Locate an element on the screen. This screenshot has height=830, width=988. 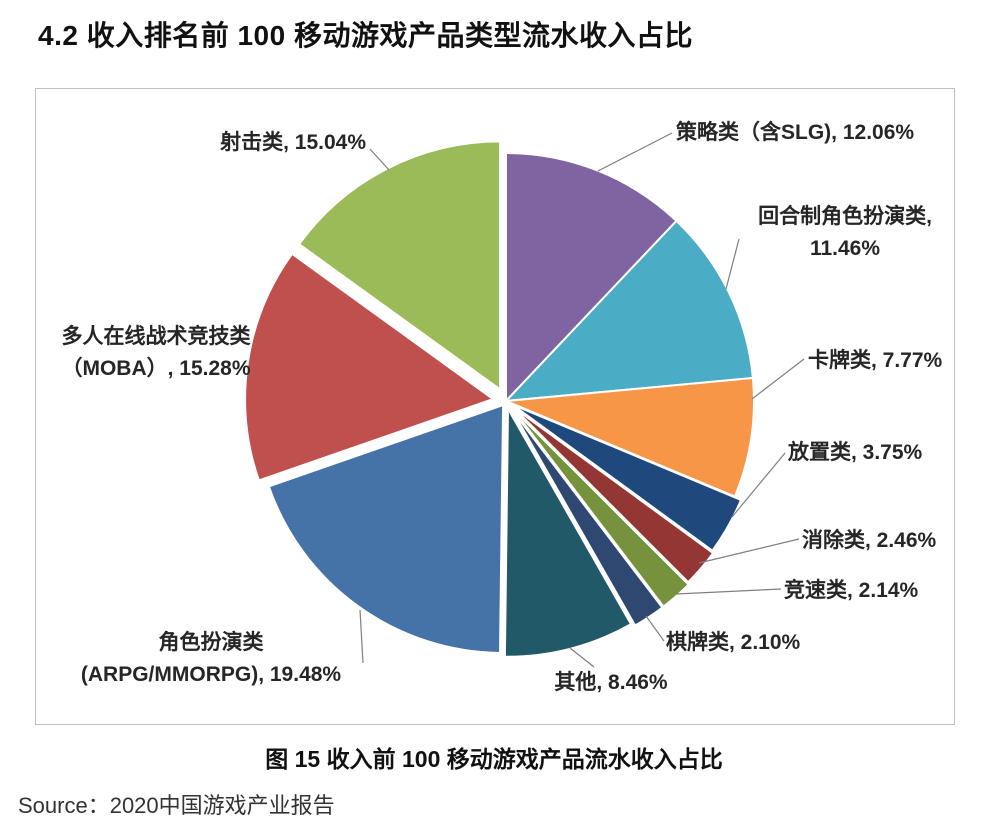
slice-label-shooter: 射击类, 15.04% is located at coordinates (243, 142).